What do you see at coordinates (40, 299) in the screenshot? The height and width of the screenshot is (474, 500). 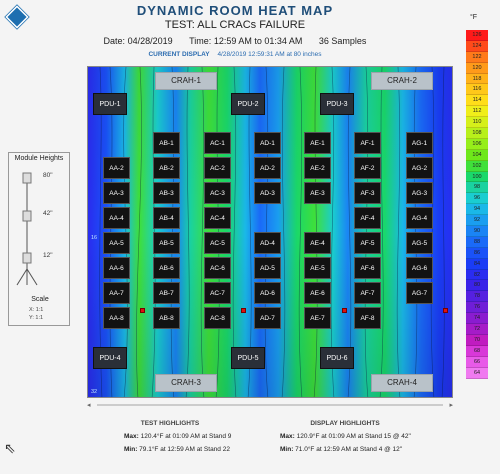 I see `scale-label: Scale` at bounding box center [40, 299].